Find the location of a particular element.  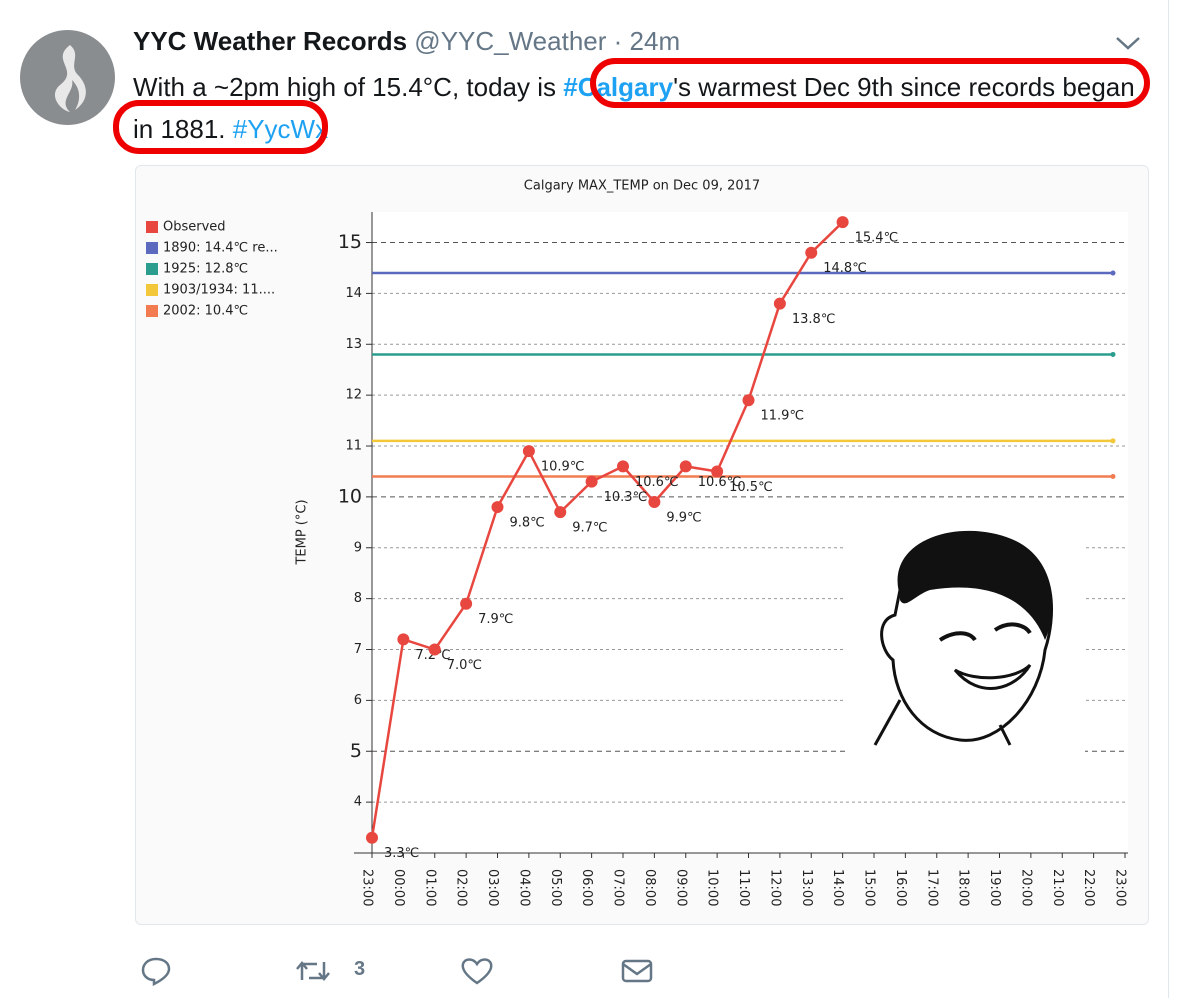

y-tick-label: 9 is located at coordinates (358, 547).